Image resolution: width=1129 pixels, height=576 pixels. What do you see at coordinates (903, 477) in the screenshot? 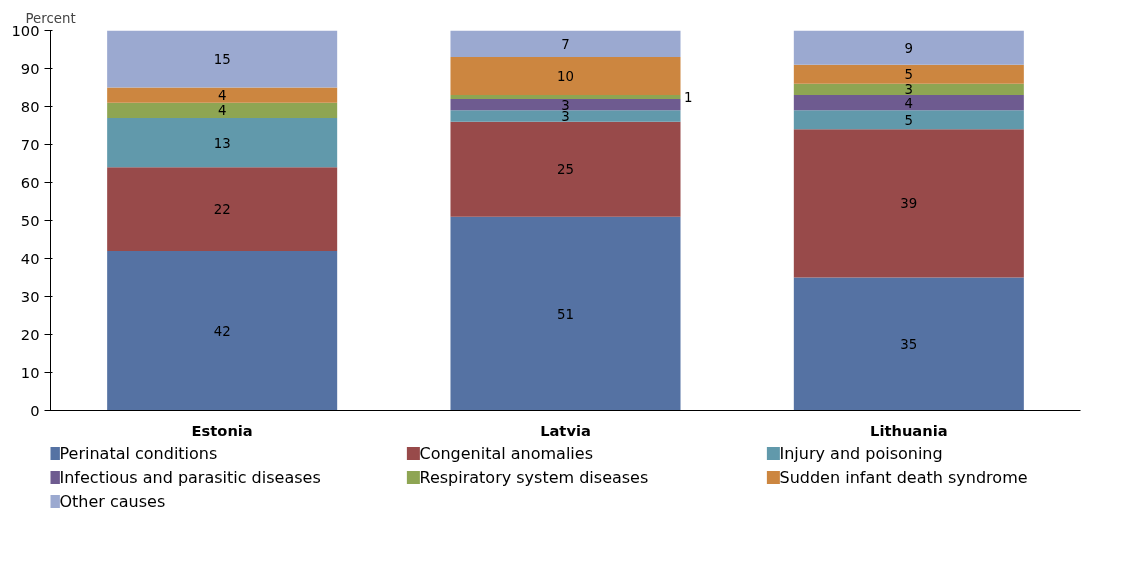
I see `legend-label: Sudden infant death syndrome` at bounding box center [903, 477].